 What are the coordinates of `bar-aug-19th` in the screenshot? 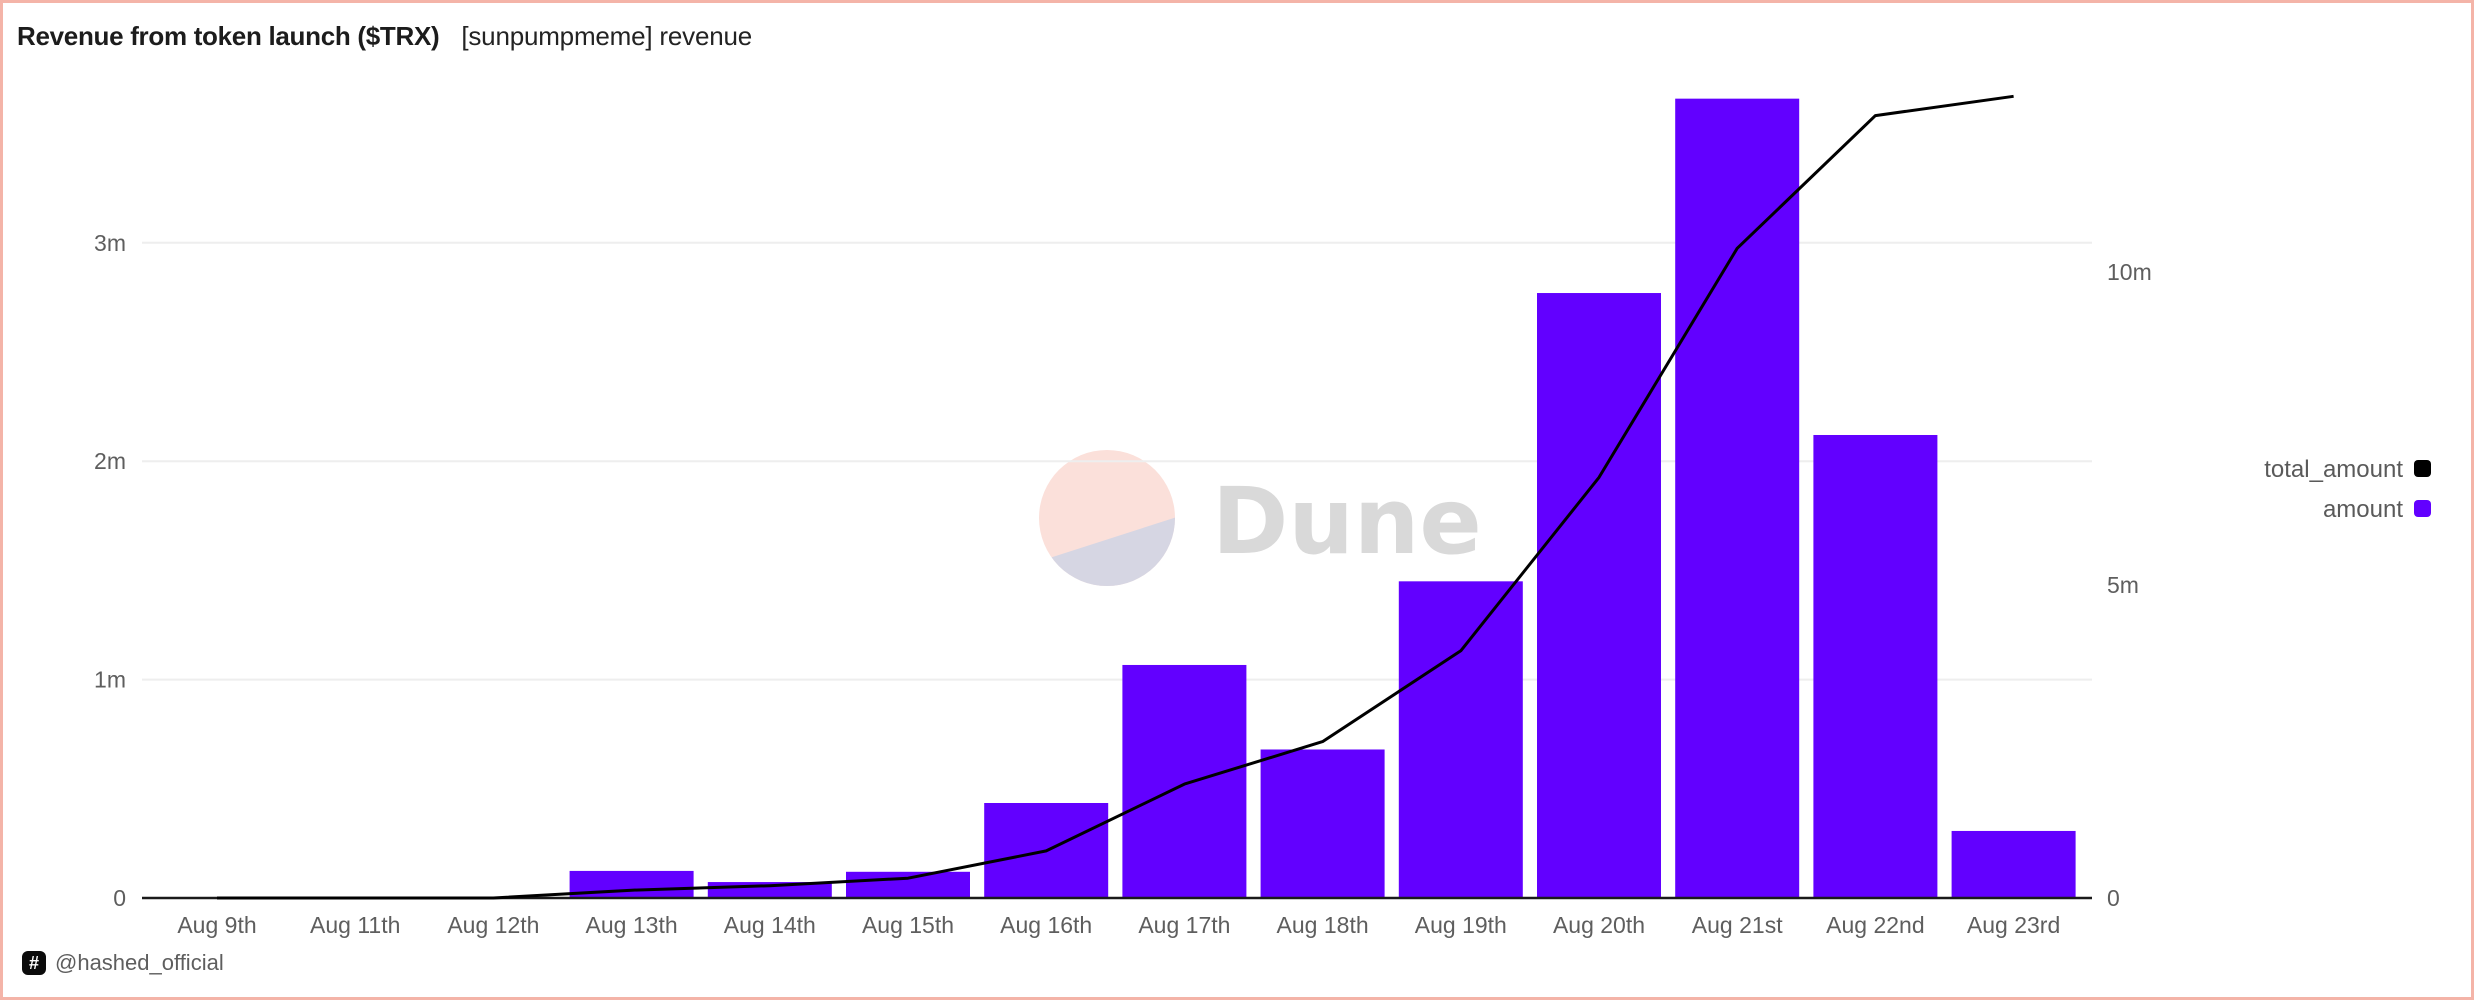 It's located at (1460, 739).